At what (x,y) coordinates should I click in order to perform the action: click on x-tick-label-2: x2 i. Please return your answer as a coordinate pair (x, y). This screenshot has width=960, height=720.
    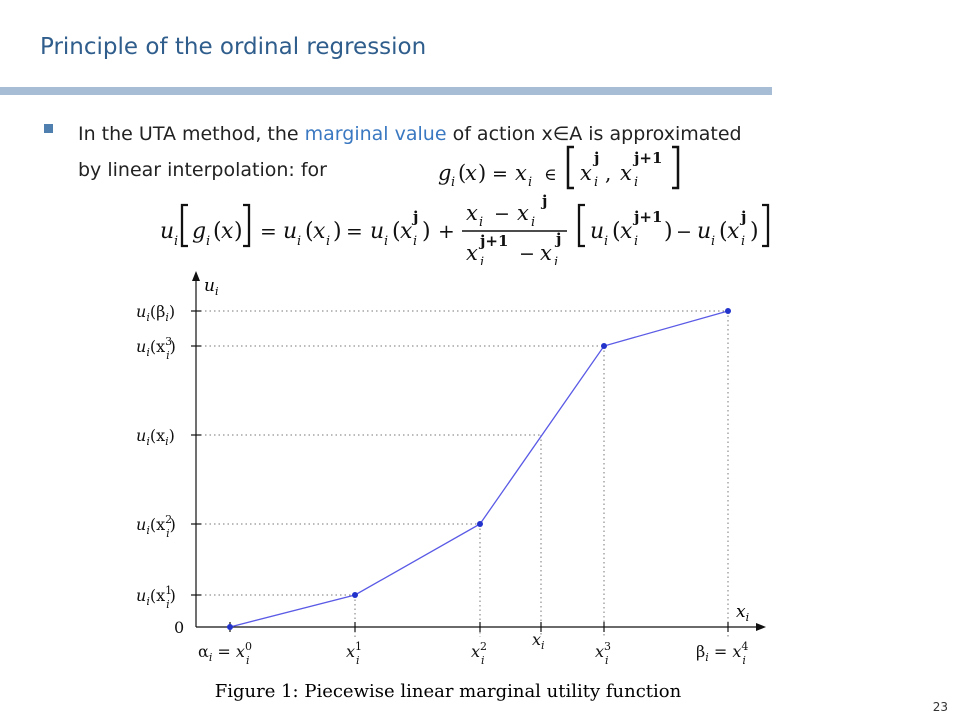
    Looking at the image, I should click on (479, 653).